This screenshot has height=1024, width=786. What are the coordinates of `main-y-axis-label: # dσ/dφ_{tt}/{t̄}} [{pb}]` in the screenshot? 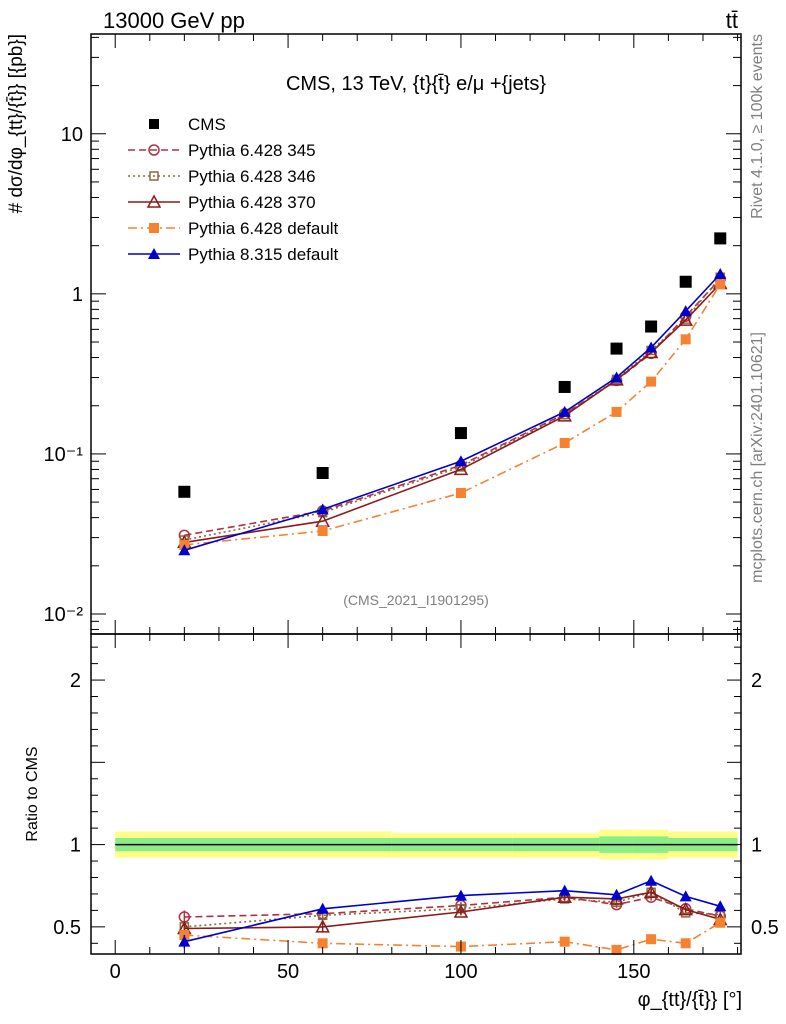 It's located at (16, 123).